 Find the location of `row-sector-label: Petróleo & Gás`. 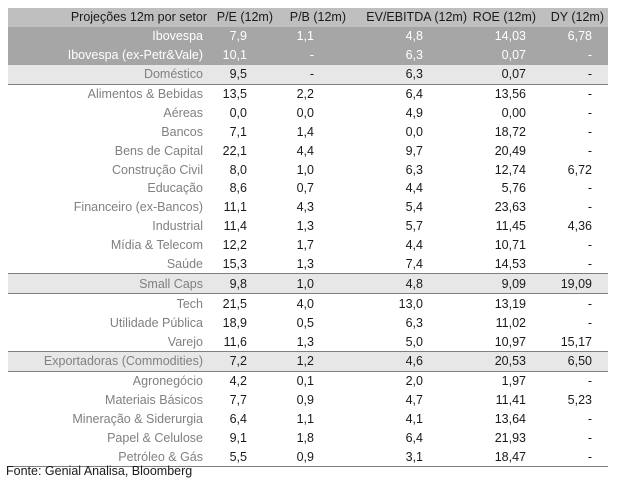

row-sector-label: Petróleo & Gás is located at coordinates (109, 457).